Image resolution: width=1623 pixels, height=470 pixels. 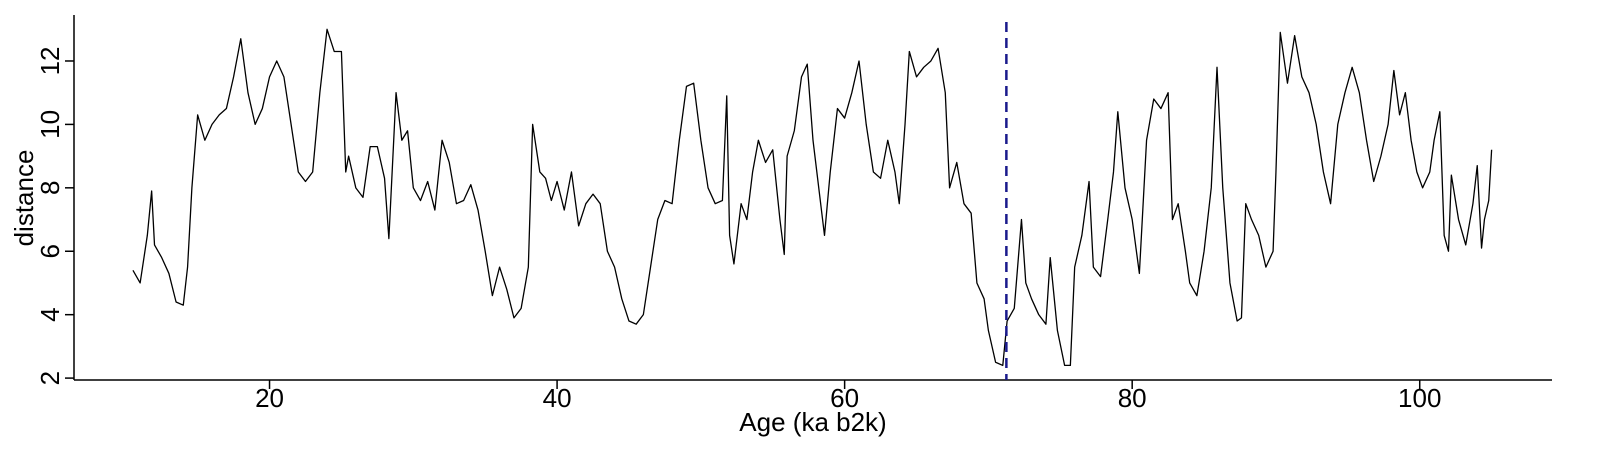 I want to click on x-tick-label: 20, so click(x=269, y=398).